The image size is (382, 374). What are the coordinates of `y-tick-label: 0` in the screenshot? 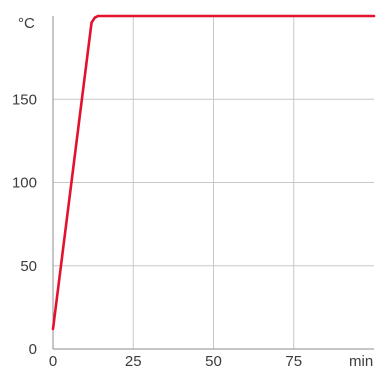 It's located at (33, 349).